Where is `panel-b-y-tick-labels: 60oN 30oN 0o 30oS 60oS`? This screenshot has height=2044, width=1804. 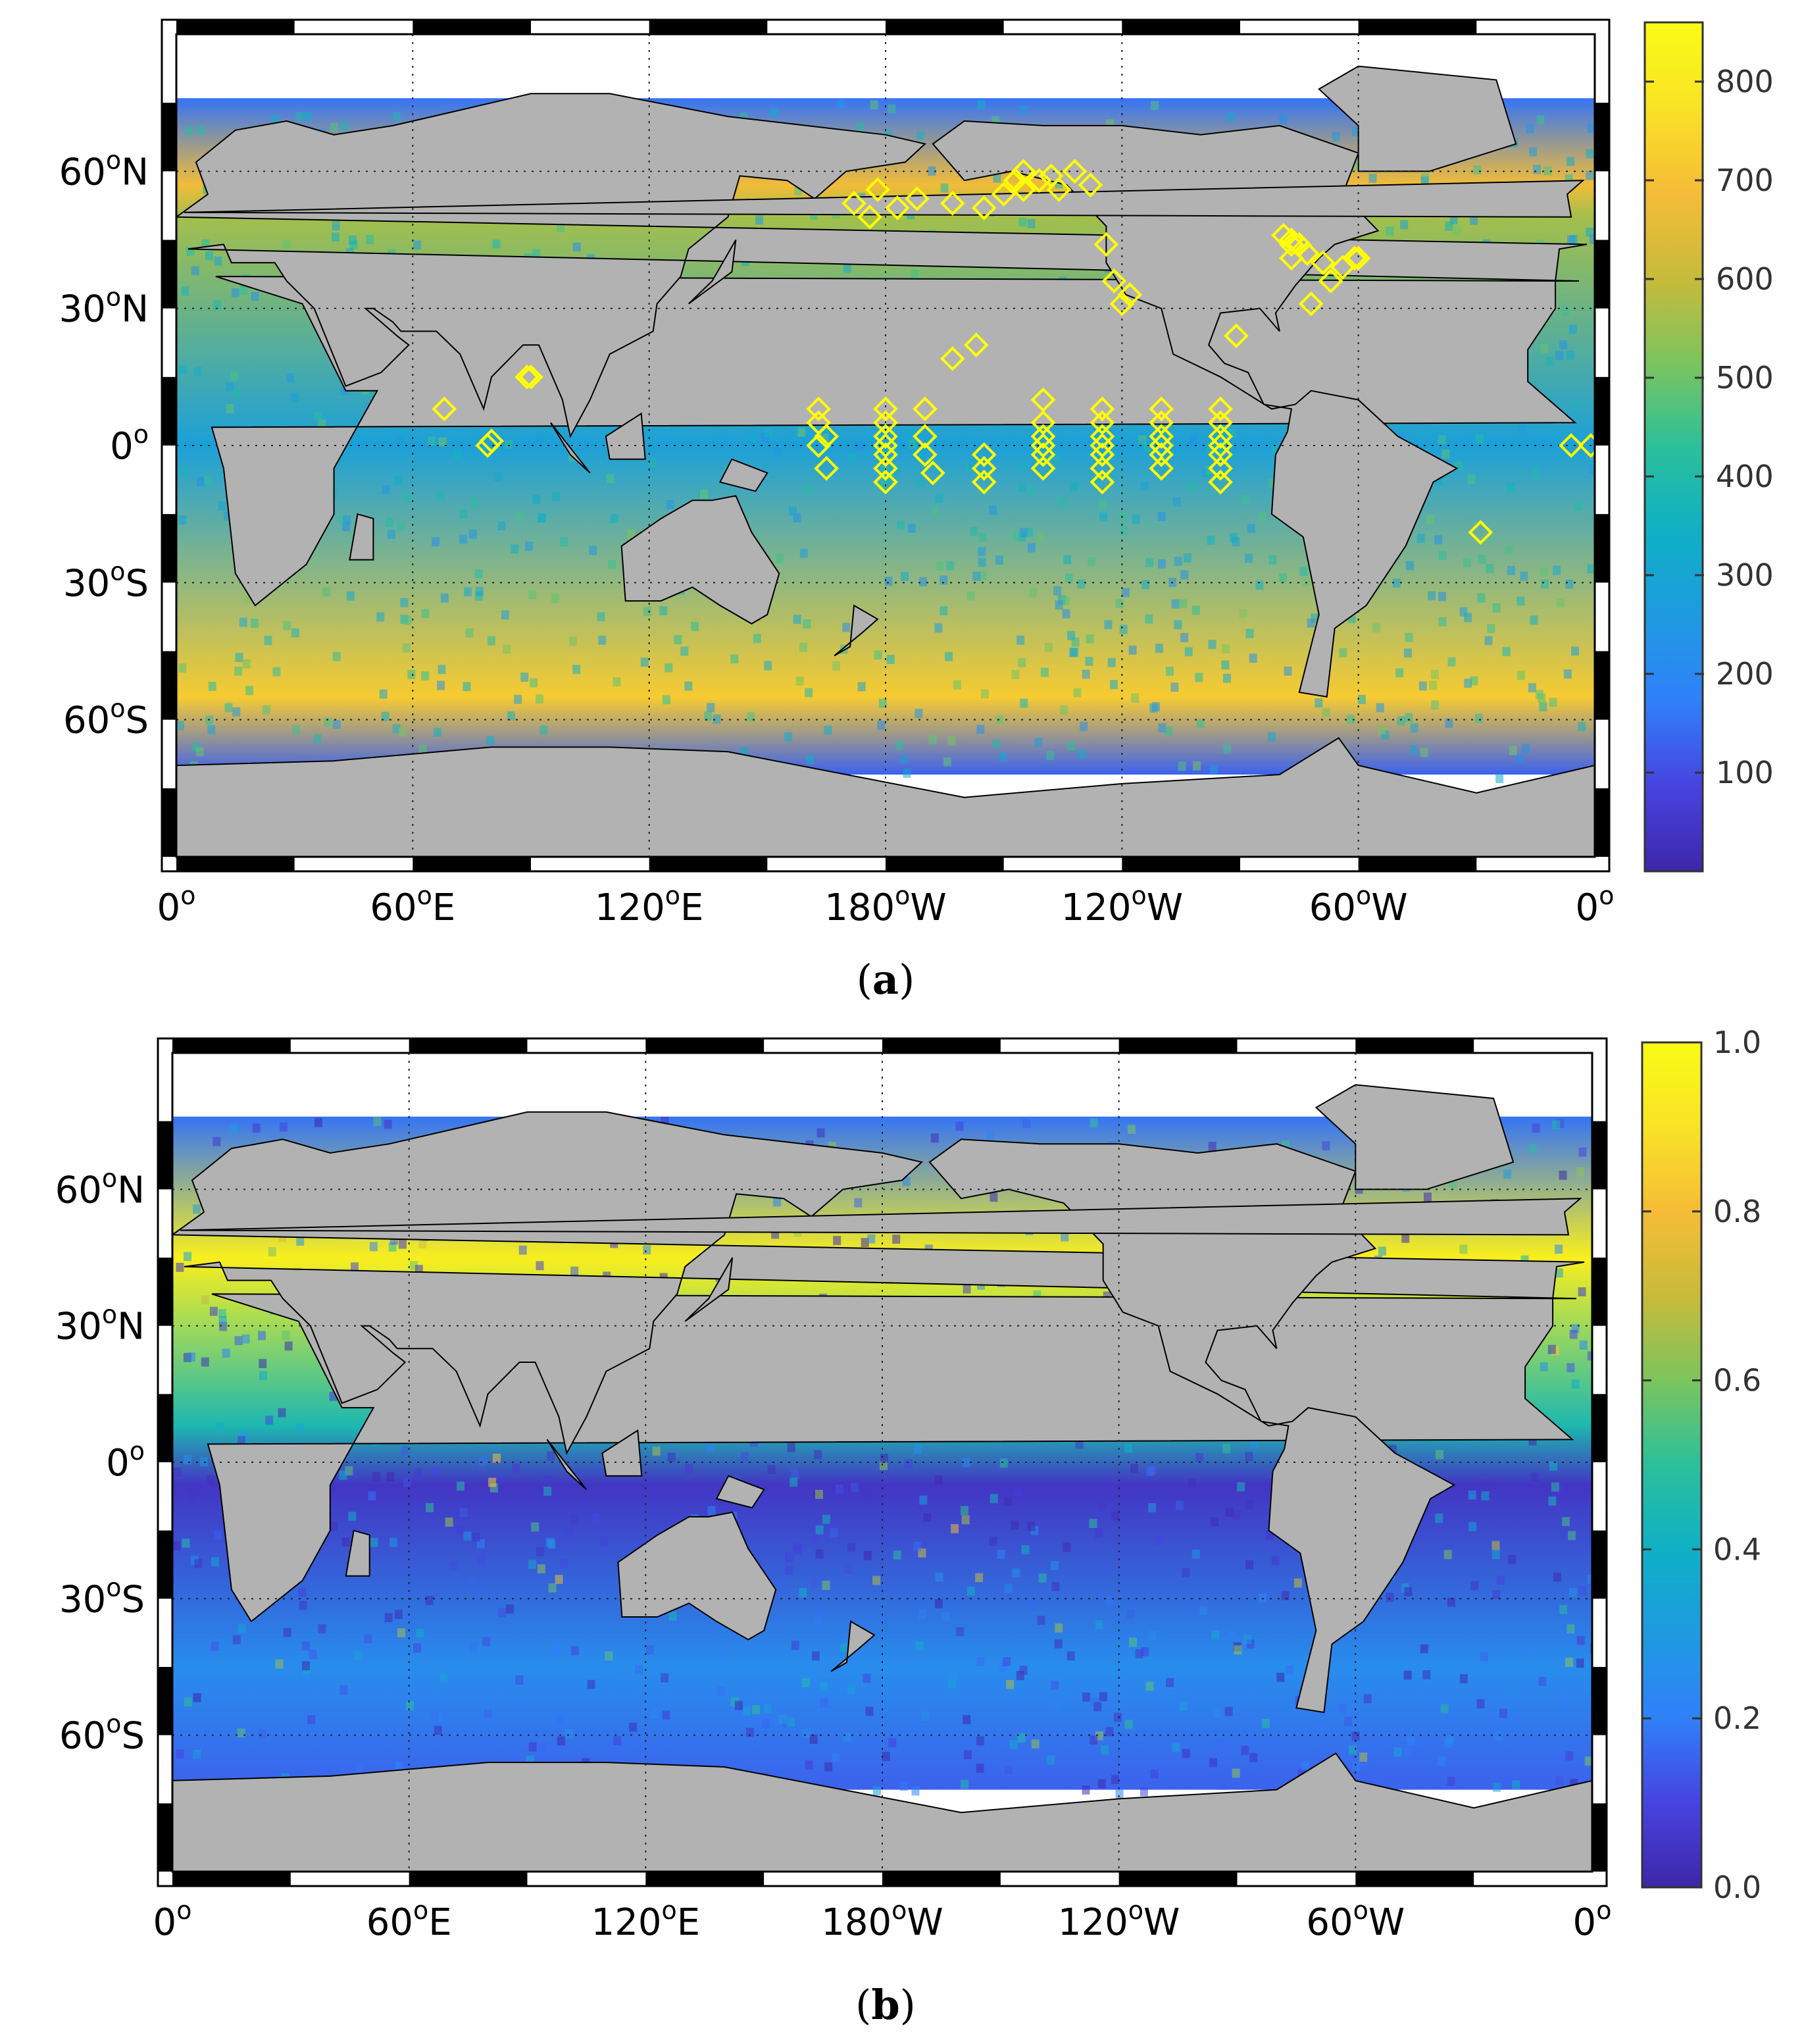
panel-b-y-tick-labels: 60oN 30oN 0o 30oS 60oS is located at coordinates (100, 1460).